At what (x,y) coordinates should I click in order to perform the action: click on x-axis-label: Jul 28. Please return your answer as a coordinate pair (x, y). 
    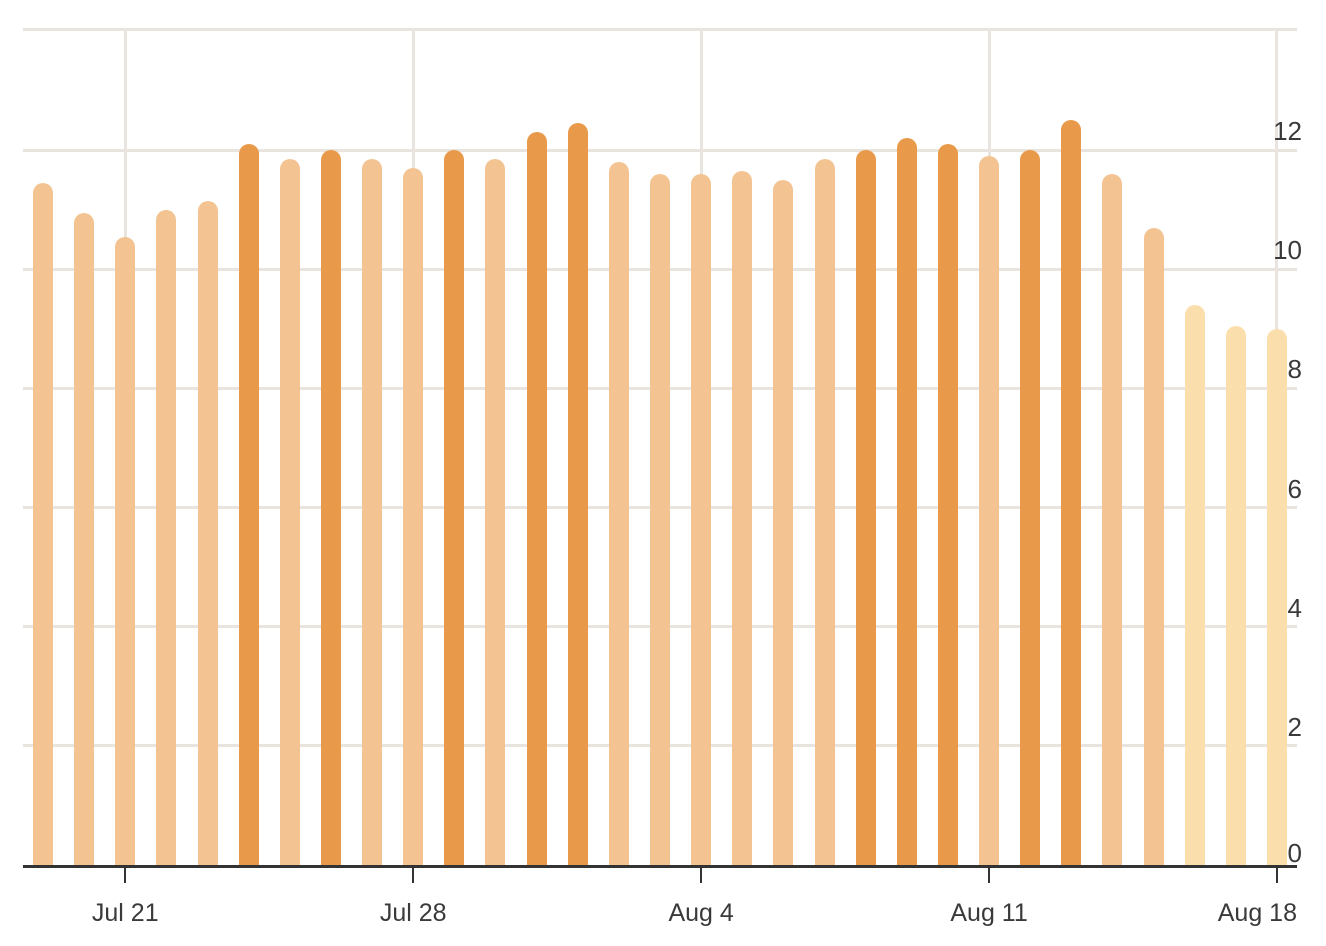
    Looking at the image, I should click on (413, 913).